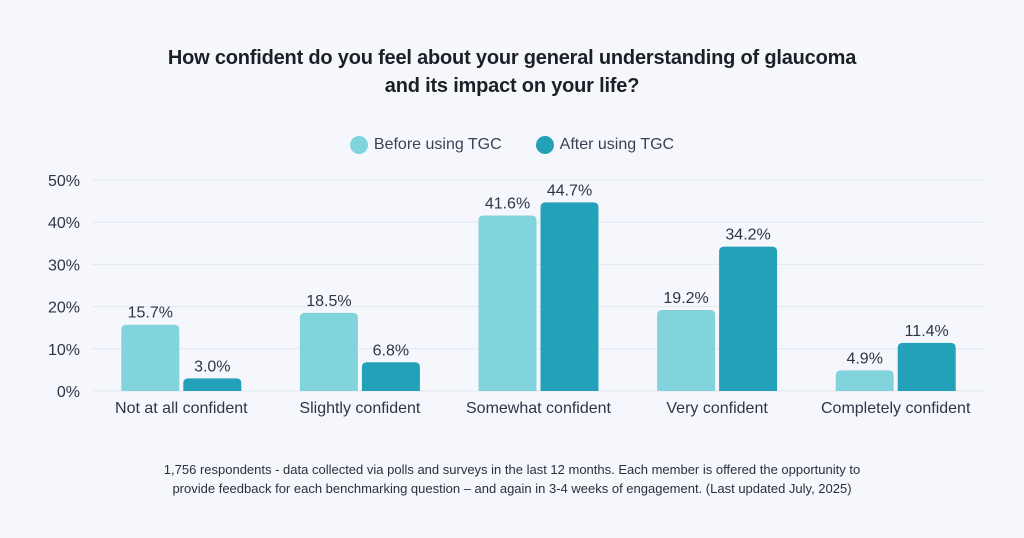 Image resolution: width=1024 pixels, height=538 pixels. I want to click on legend-item-before: Before using TGC, so click(425, 145).